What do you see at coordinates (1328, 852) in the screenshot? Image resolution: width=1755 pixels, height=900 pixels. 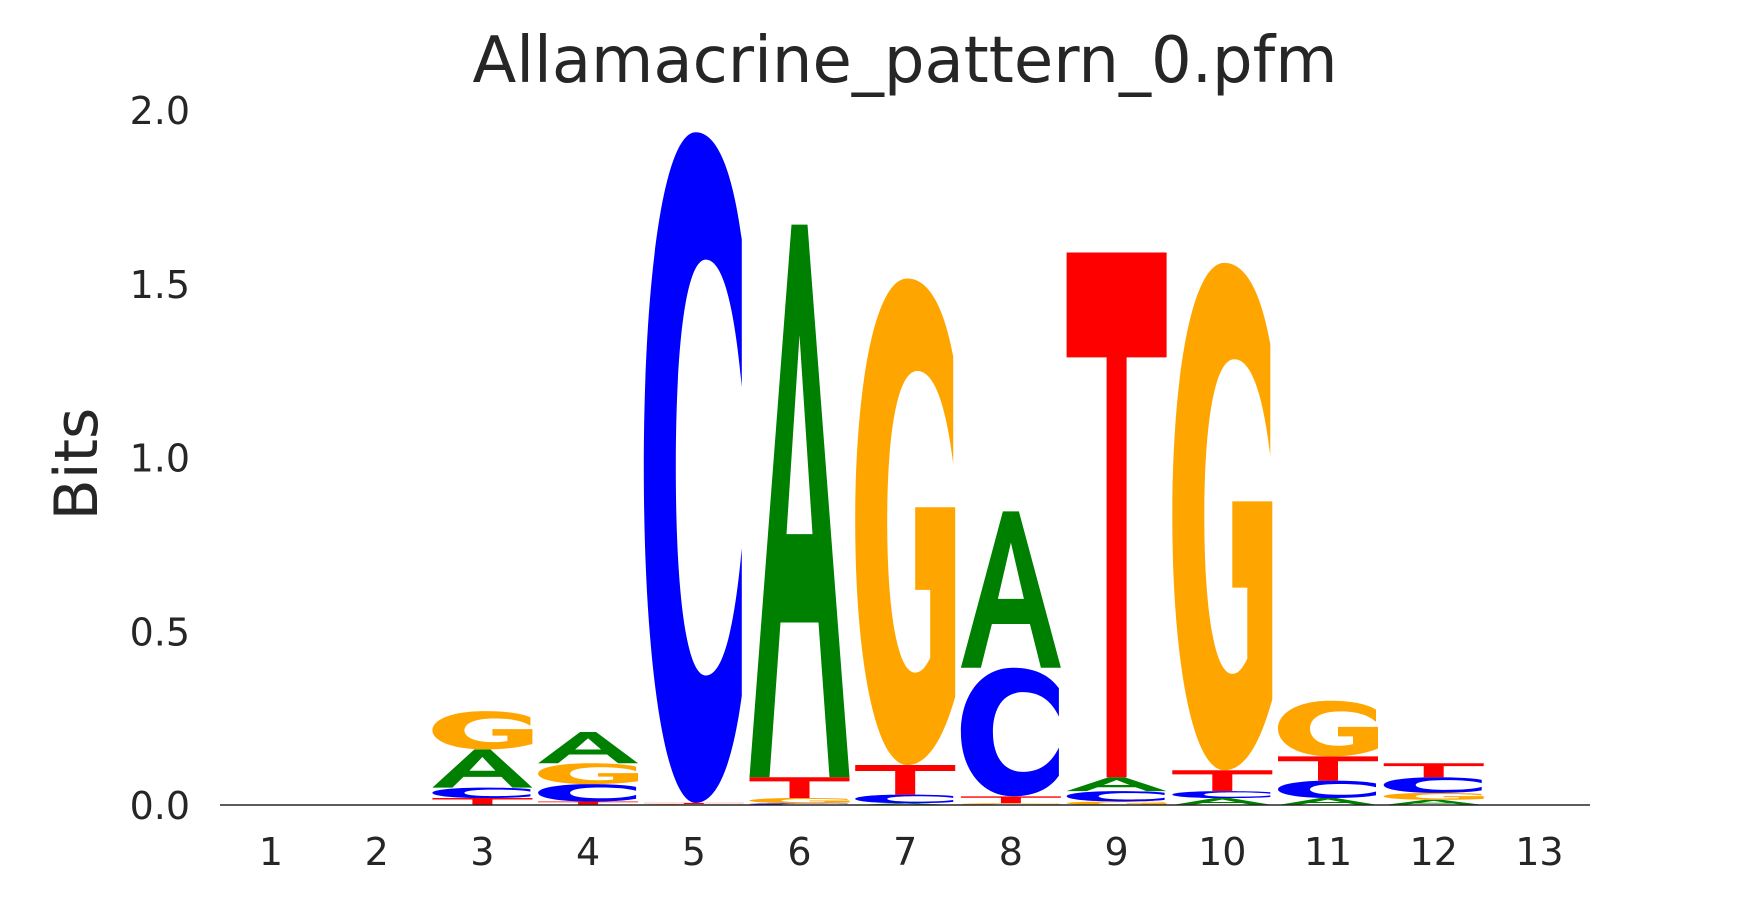 I see `x-tick-label: 11` at bounding box center [1328, 852].